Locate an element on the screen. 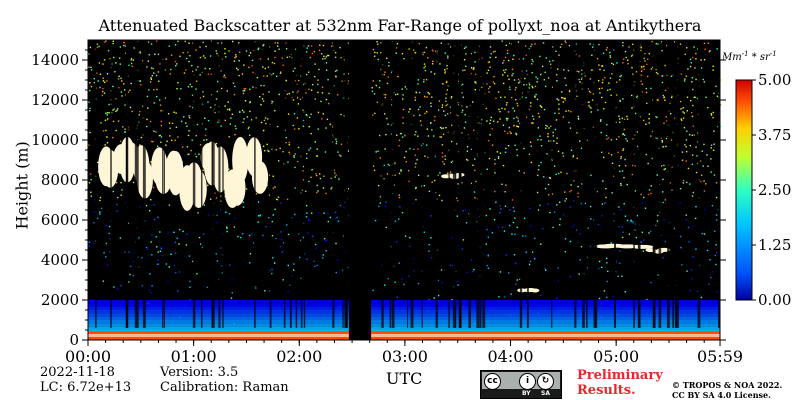 This screenshot has width=800, height=400. feature-boundary-layer is located at coordinates (404, 312).